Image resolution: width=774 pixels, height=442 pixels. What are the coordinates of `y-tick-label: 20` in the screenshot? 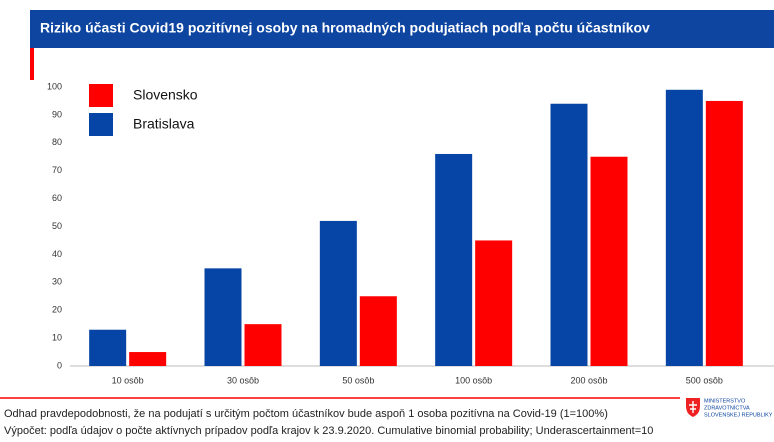 It's located at (57, 310).